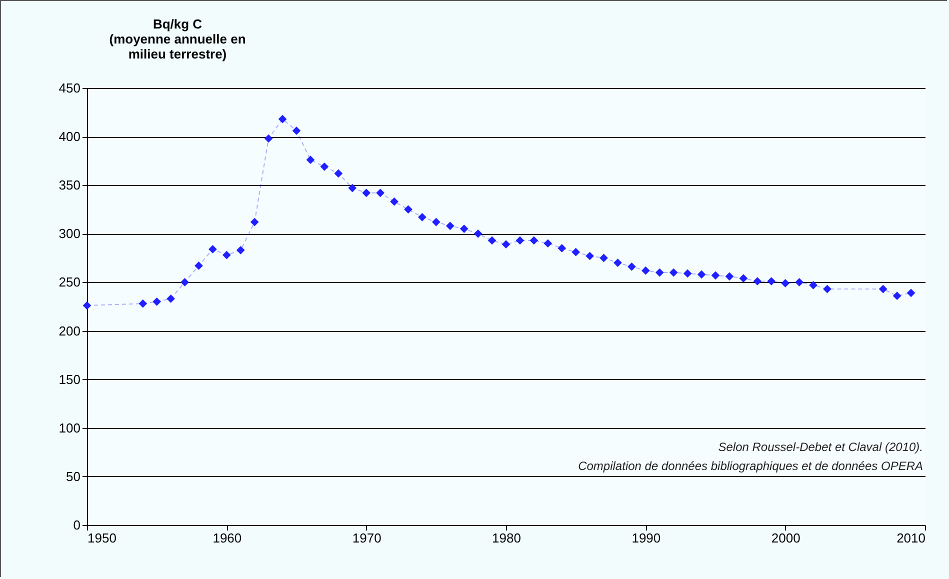  Describe the element at coordinates (73, 476) in the screenshot. I see `y-tick-label: 50` at that location.